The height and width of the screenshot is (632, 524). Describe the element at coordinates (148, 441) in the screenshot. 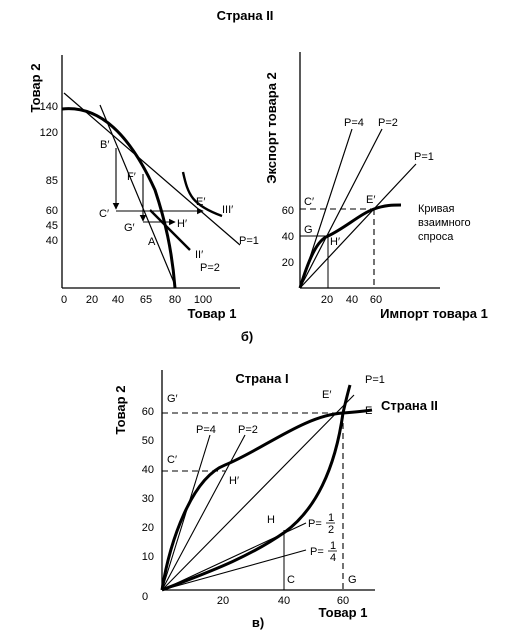

I see `c-y-tick: 50` at that location.